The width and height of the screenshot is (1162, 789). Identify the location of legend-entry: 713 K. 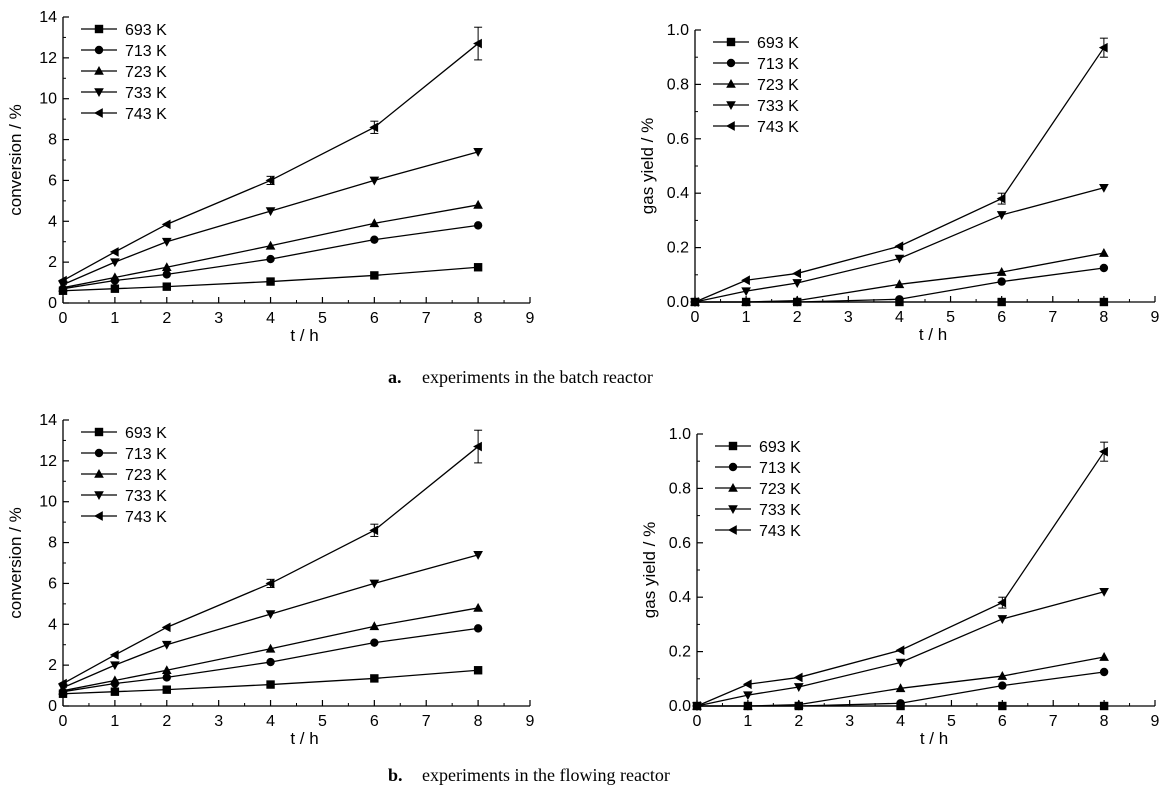
(124, 454).